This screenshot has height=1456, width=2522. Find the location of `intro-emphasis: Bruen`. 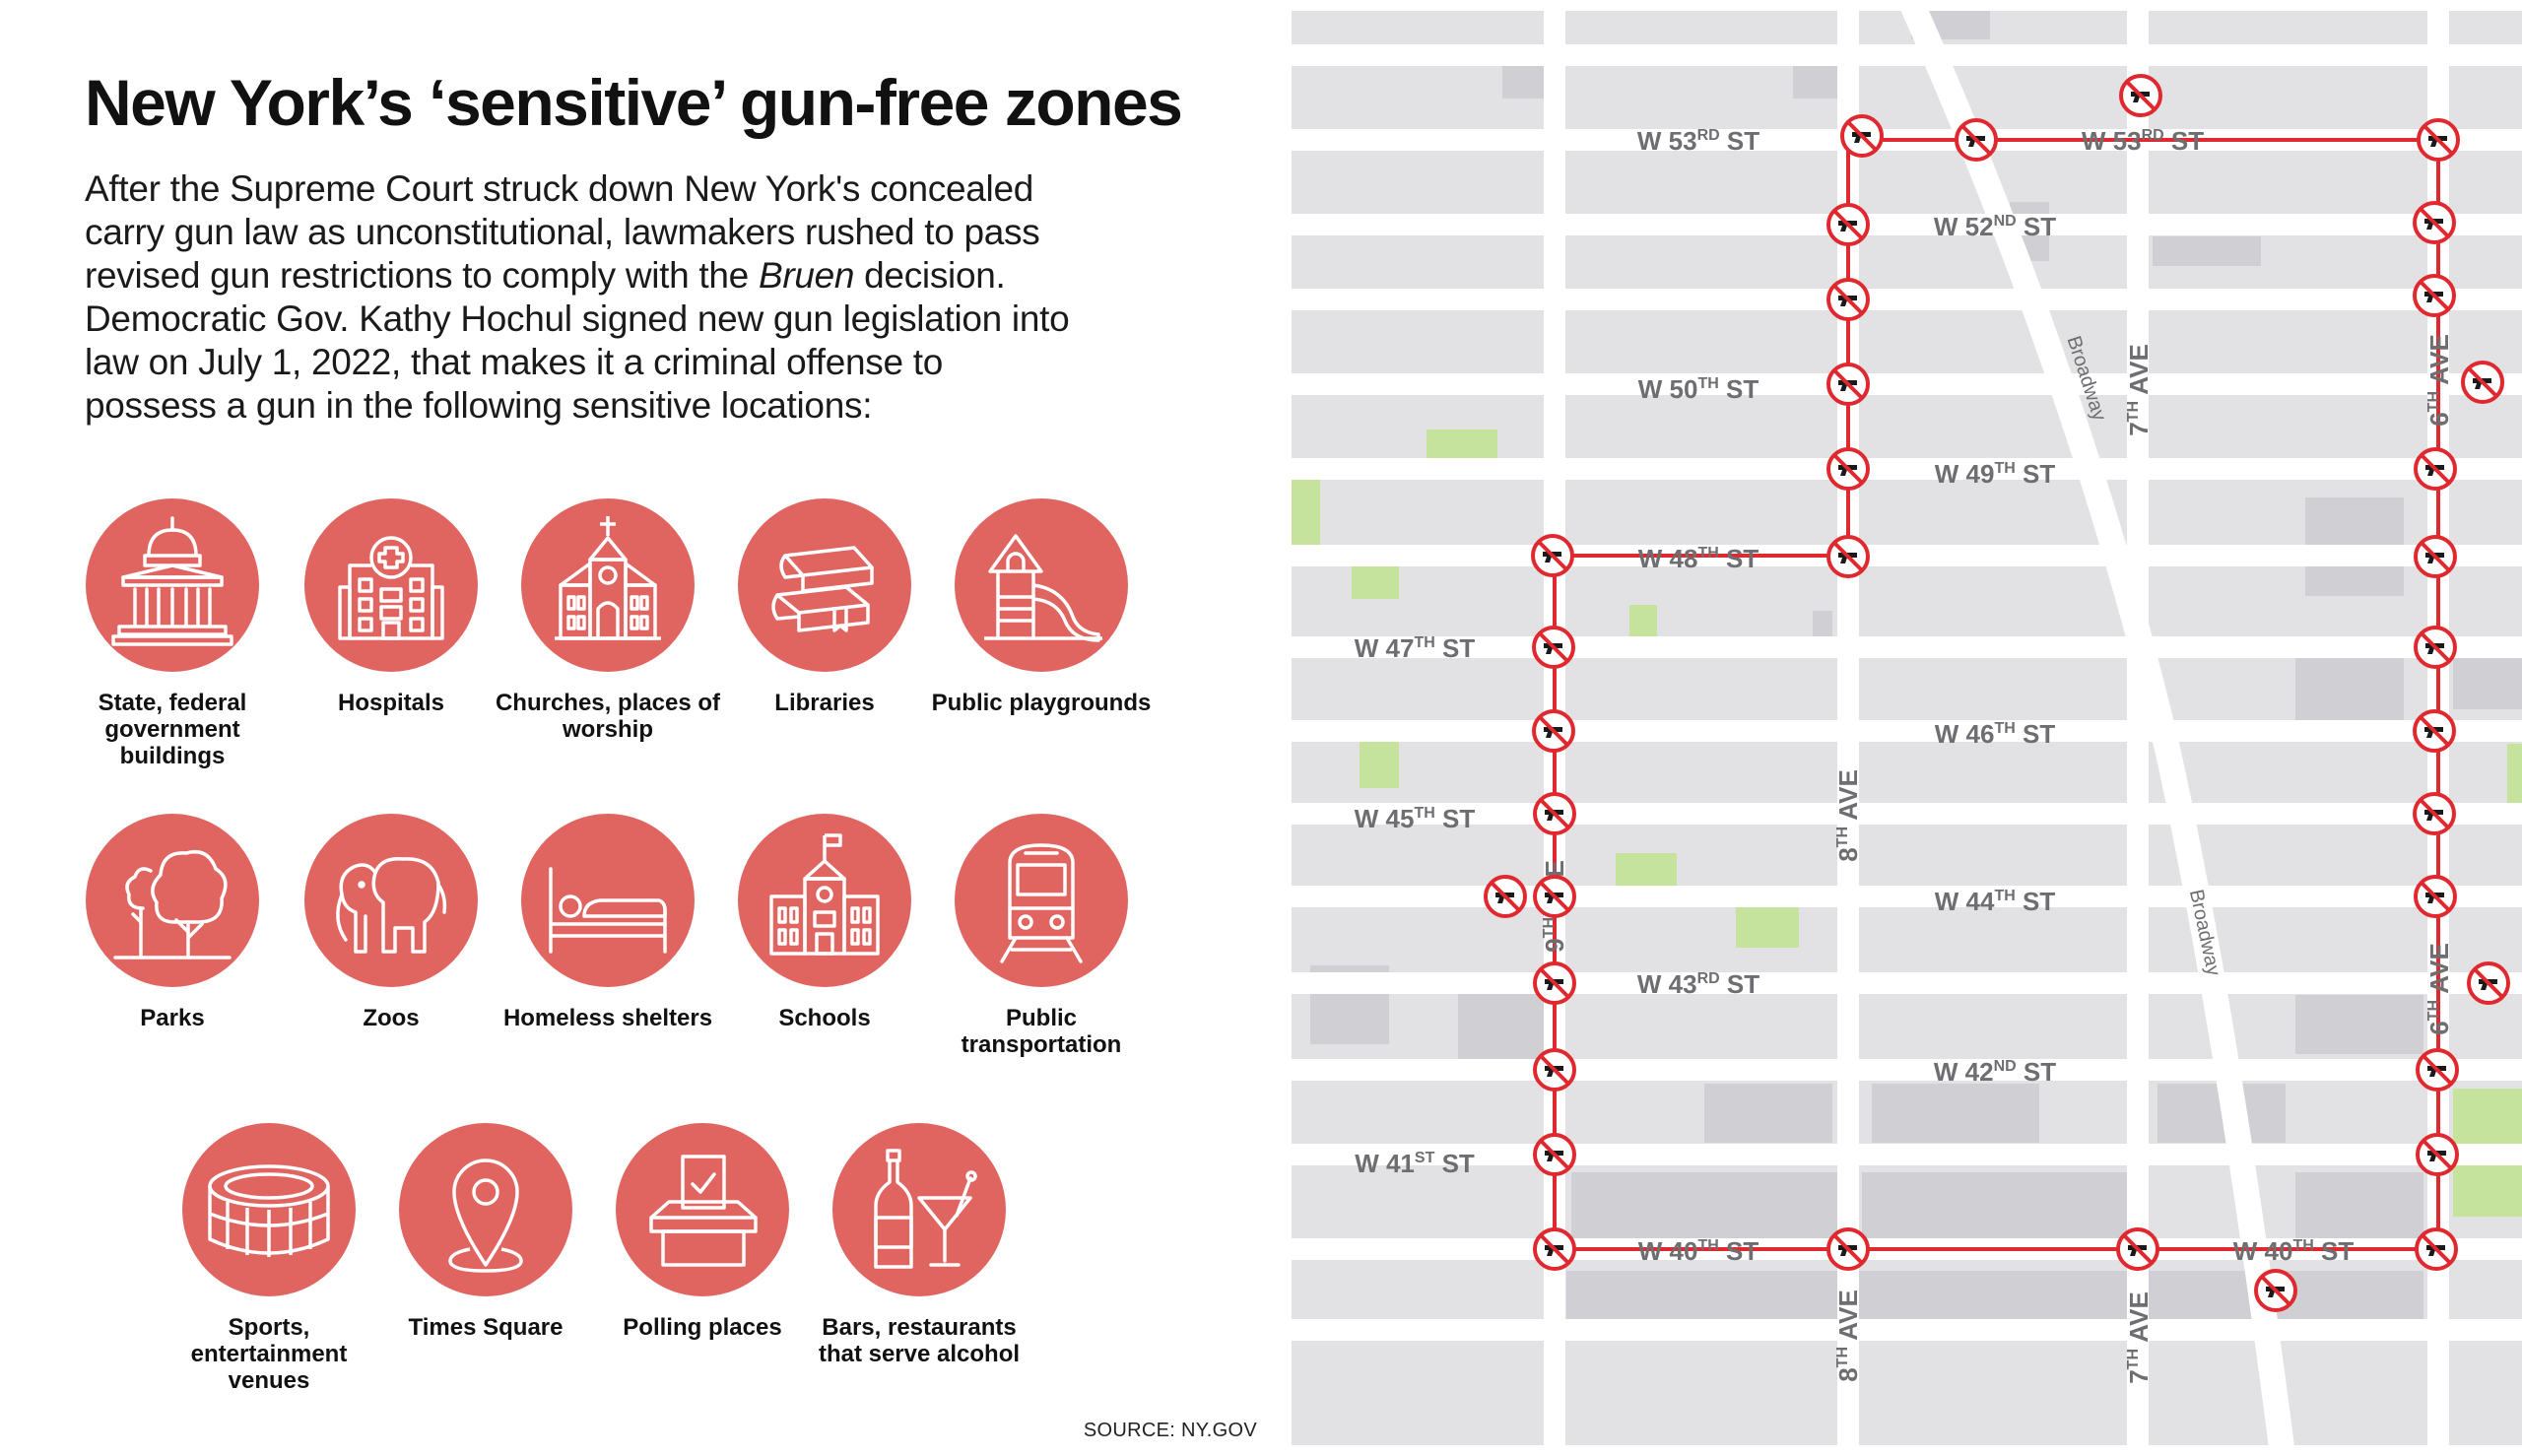

intro-emphasis: Bruen is located at coordinates (806, 275).